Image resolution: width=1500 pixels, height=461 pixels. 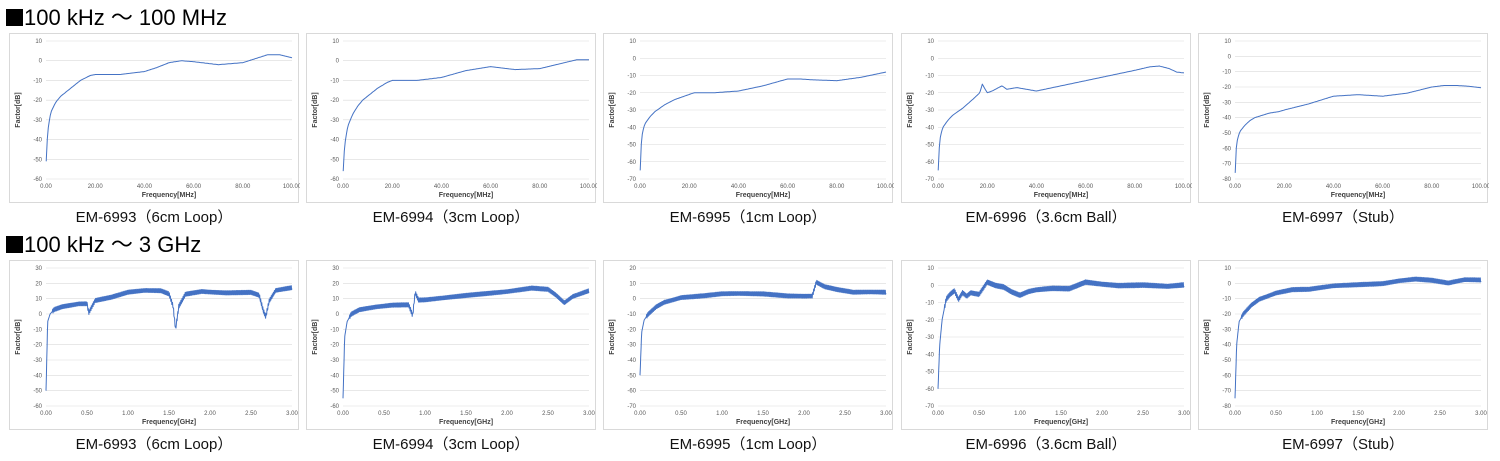 I want to click on x-tick-label: 60.00, so click(x=1086, y=187).